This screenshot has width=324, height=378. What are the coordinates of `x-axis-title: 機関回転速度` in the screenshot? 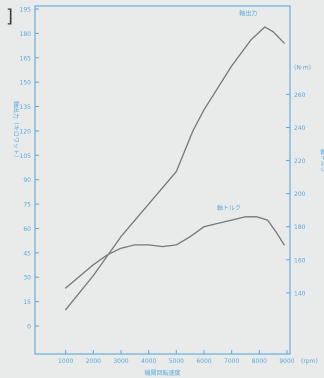 It's located at (162, 373).